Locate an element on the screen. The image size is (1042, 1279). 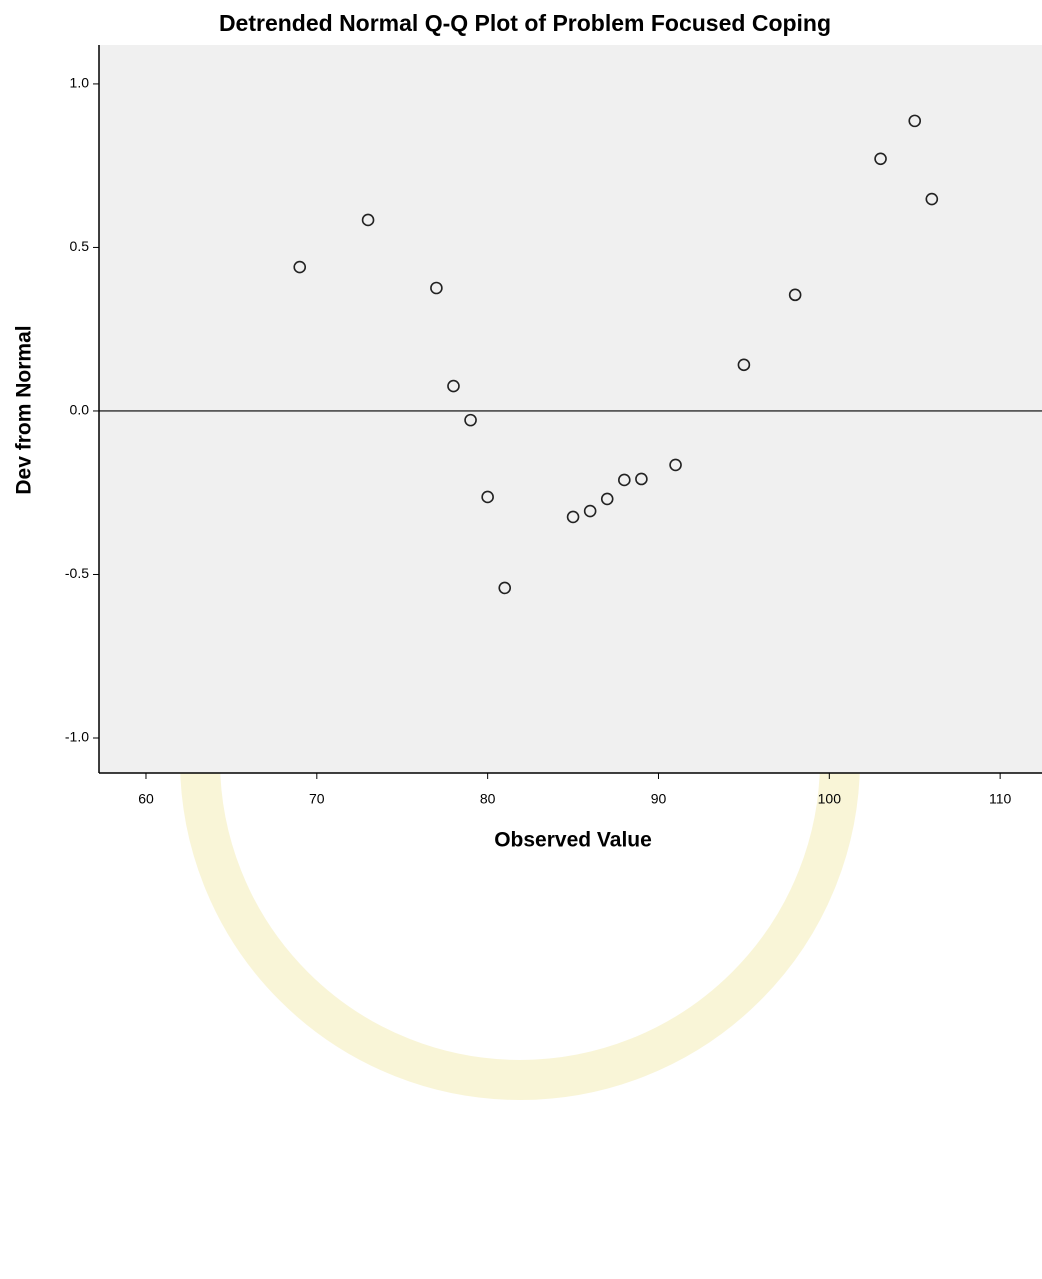
x-tick-label: 60 is located at coordinates (146, 799).